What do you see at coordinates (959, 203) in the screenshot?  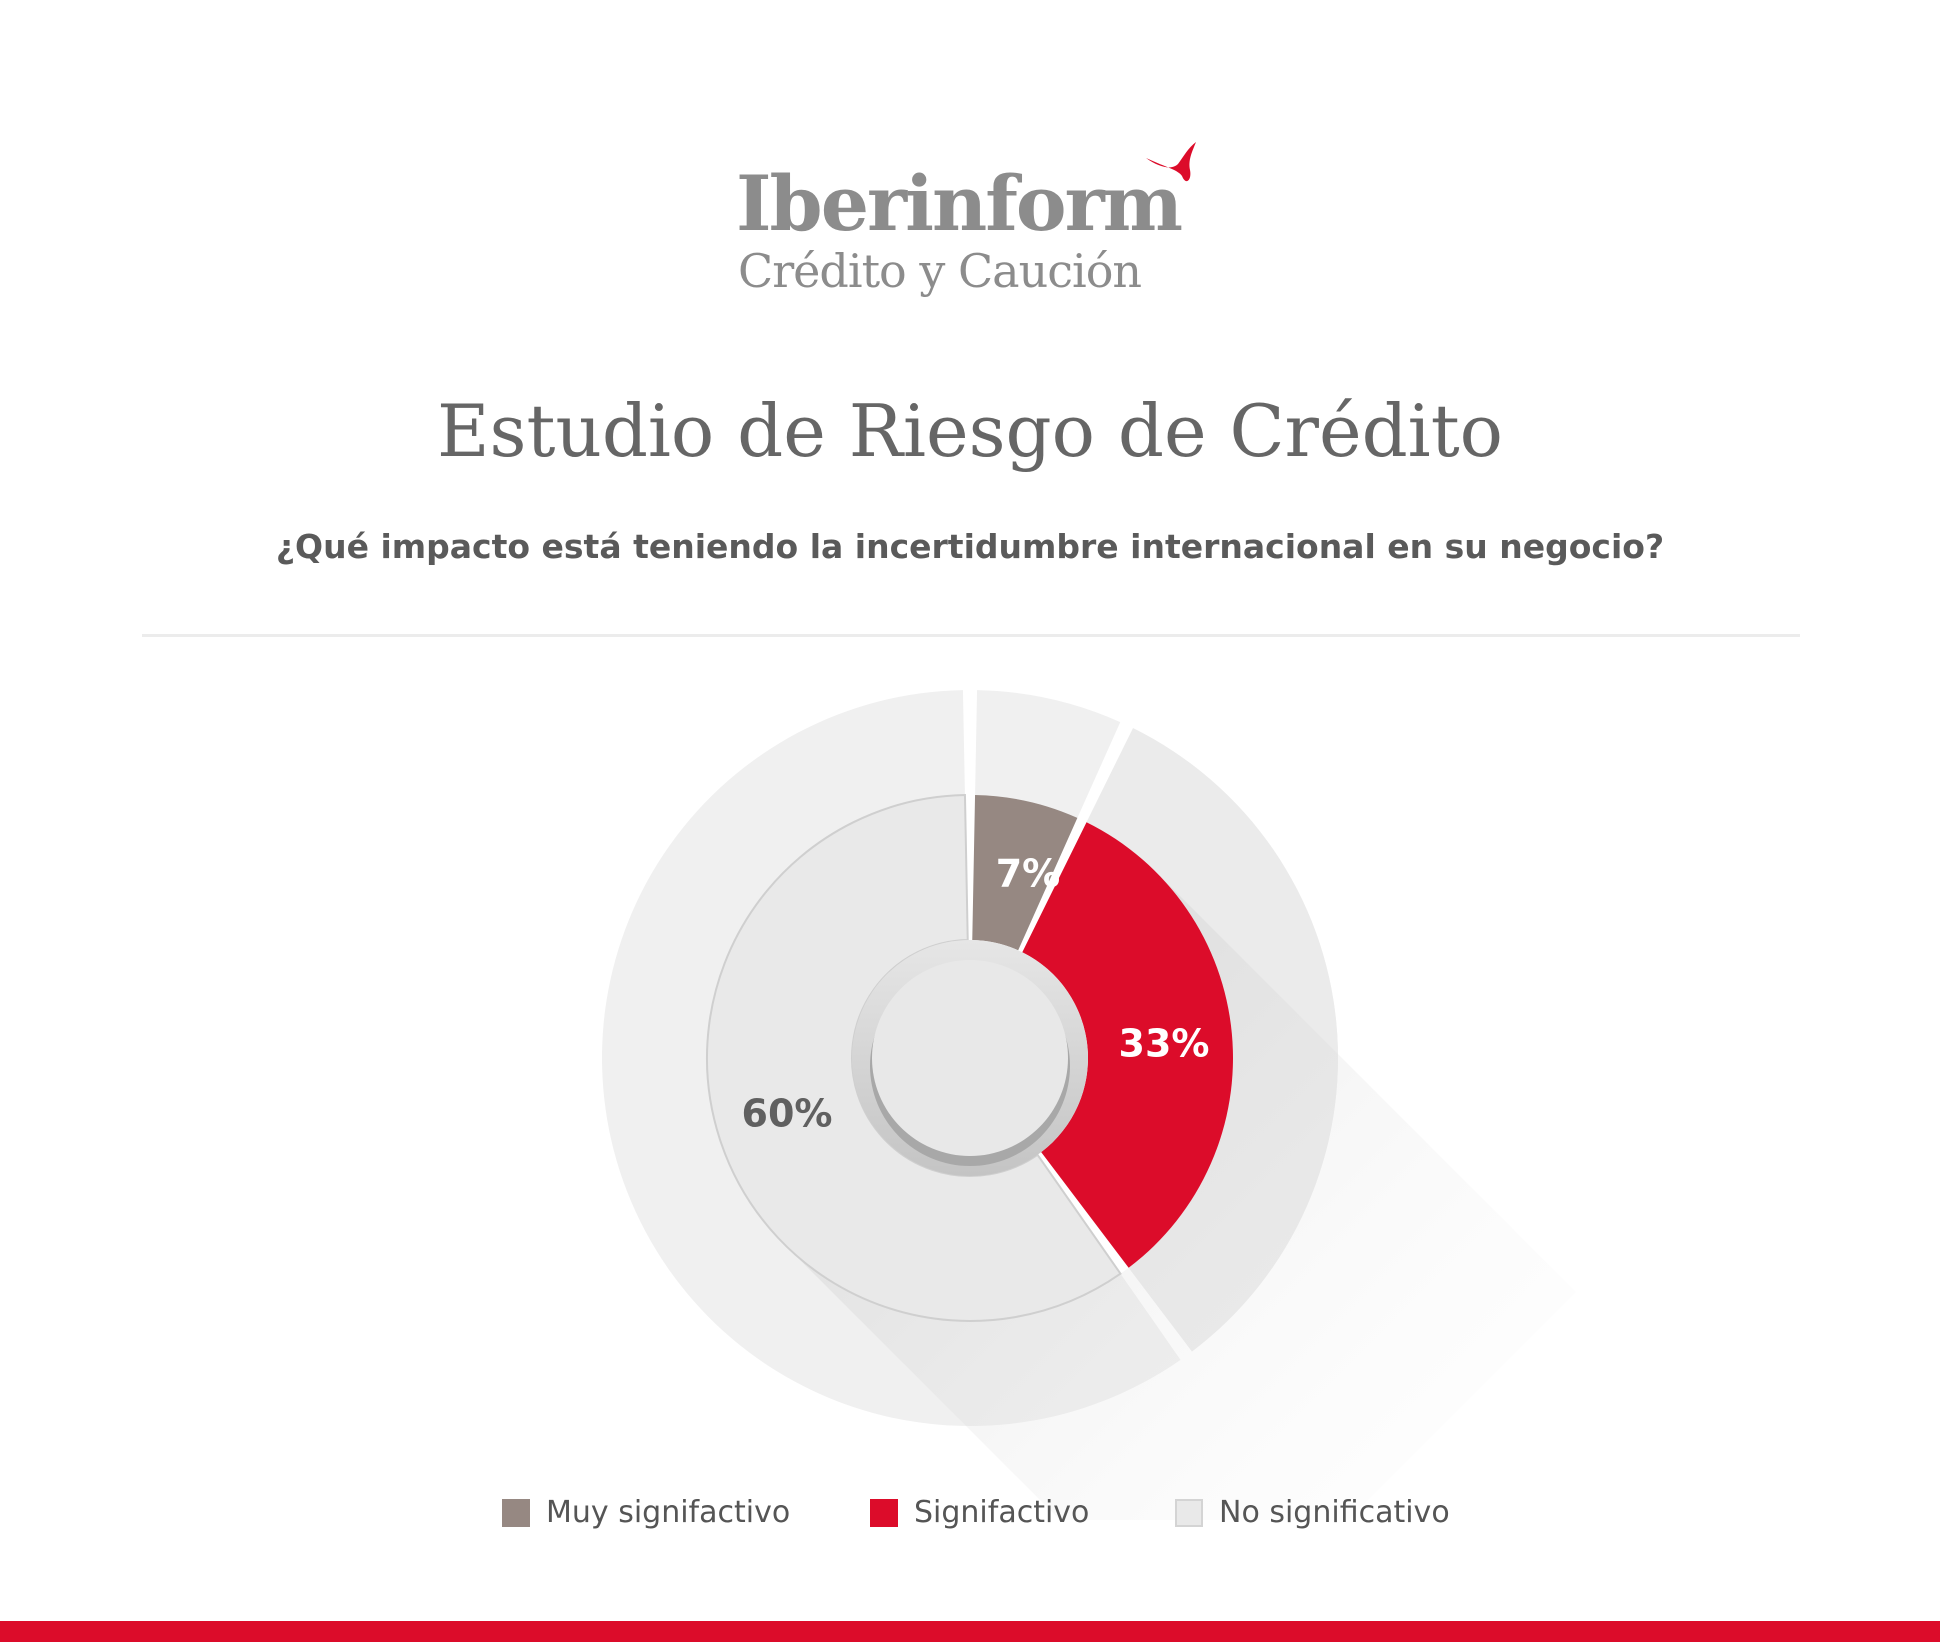 I see `logo-wordmark: Iberinform` at bounding box center [959, 203].